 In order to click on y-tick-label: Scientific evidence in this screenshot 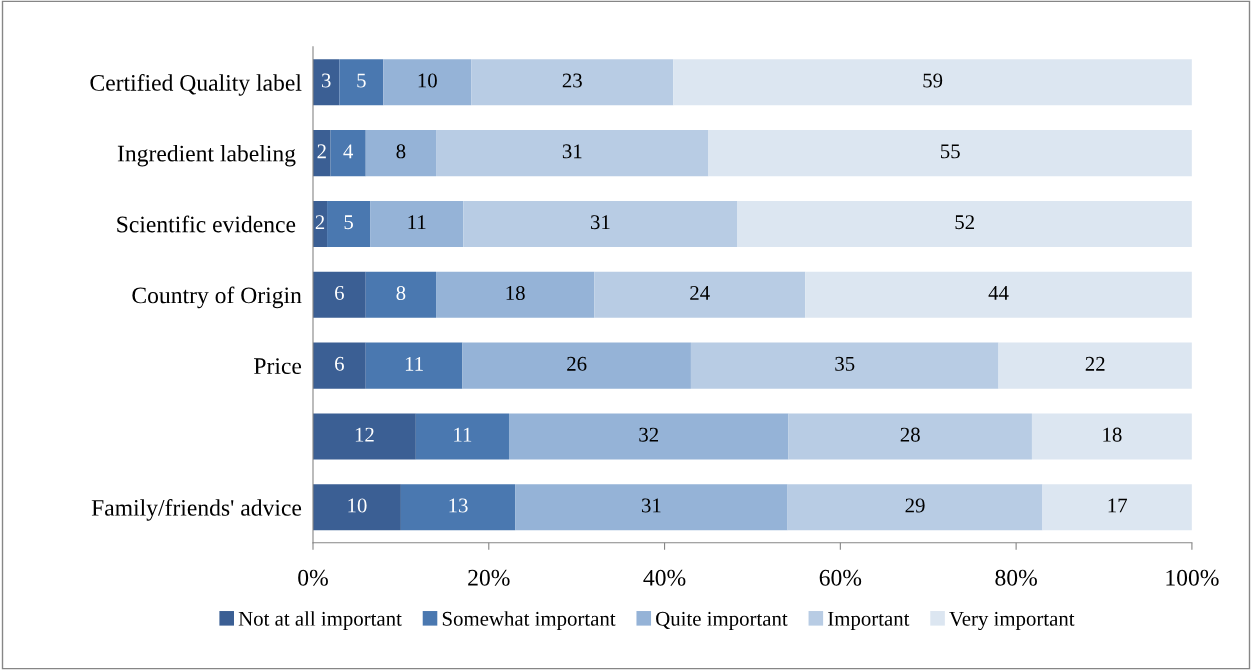, I will do `click(206, 224)`.